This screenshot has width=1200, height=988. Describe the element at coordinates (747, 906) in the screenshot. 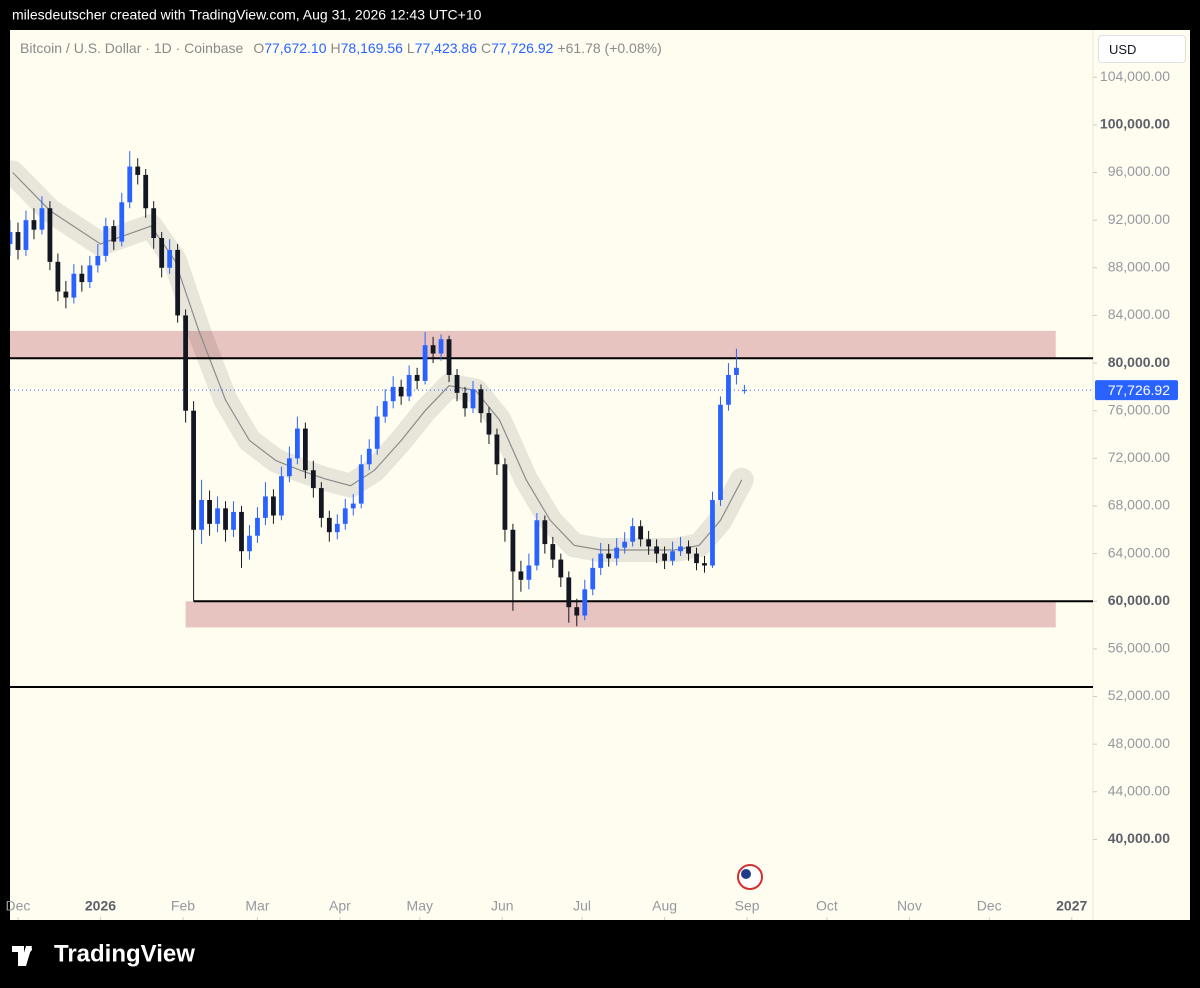

I see `x-tick-label: Sep` at that location.